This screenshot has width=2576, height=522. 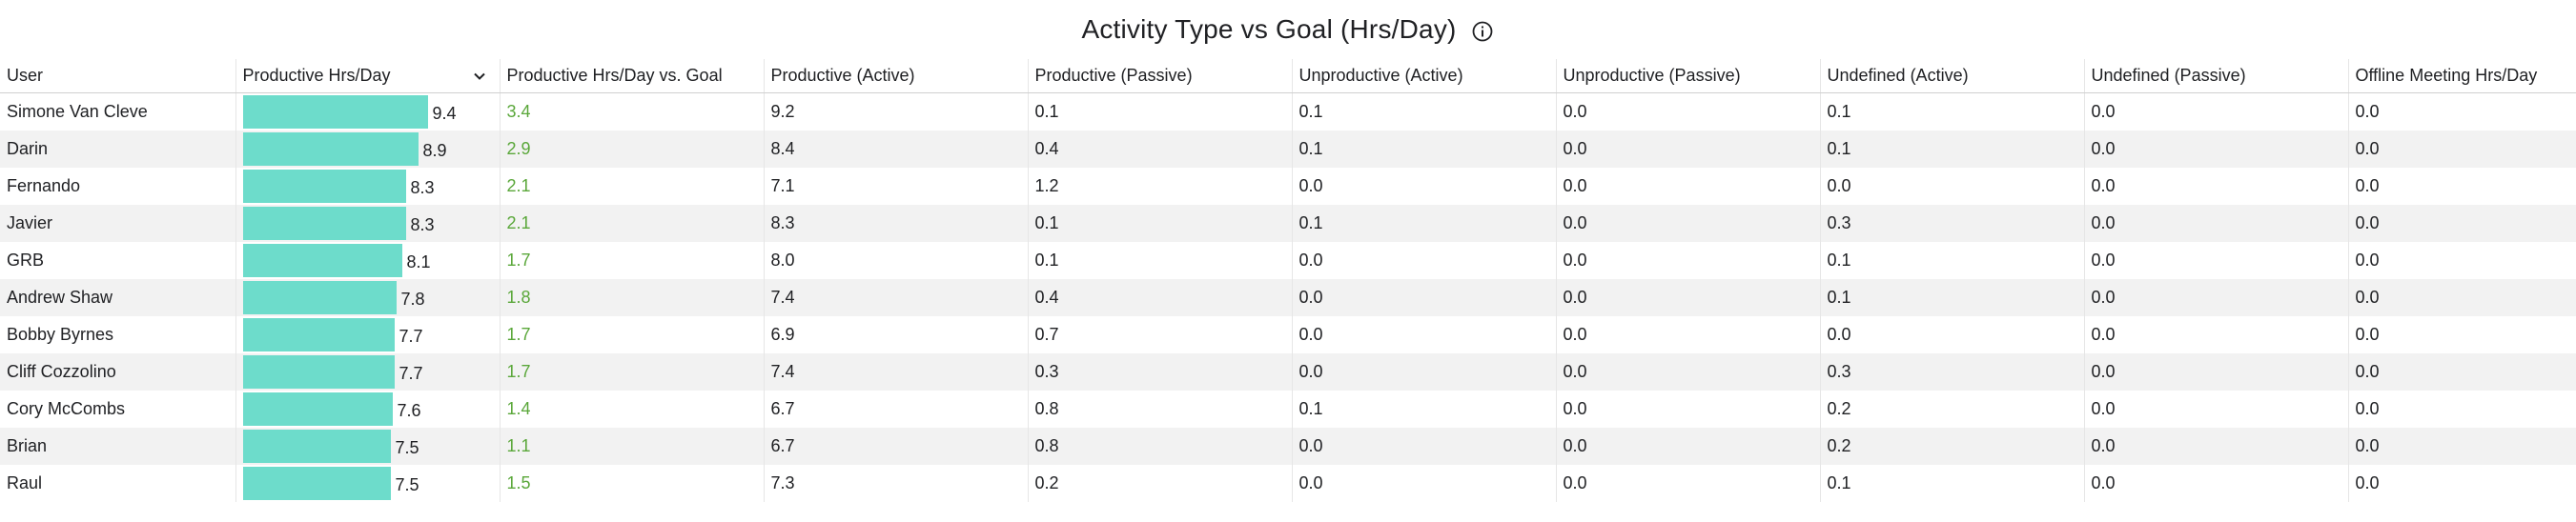 I want to click on user-cell: Simone Van Cleve, so click(x=77, y=111).